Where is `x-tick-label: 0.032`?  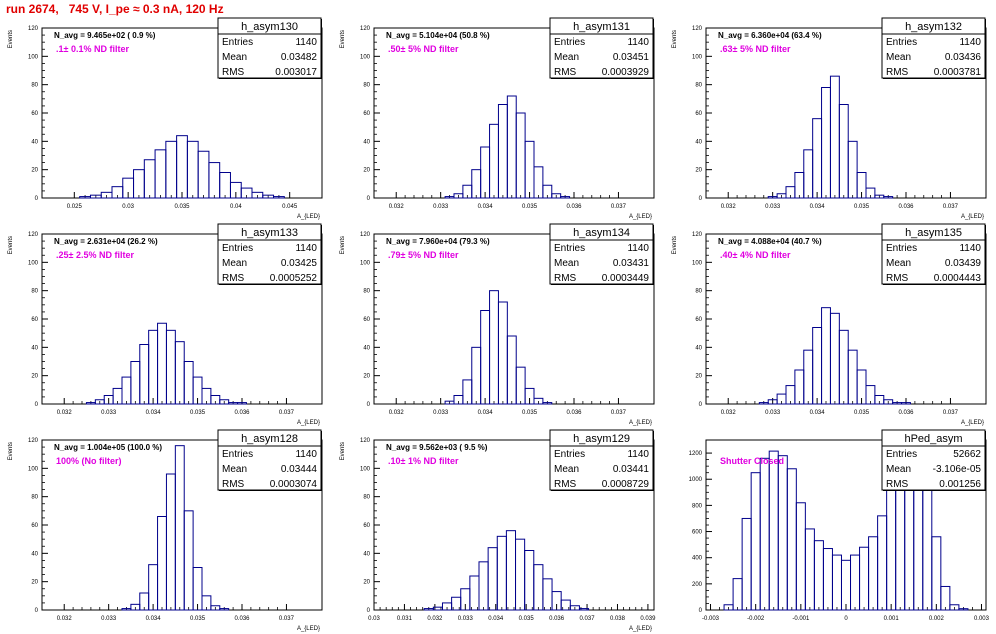
x-tick-label: 0.032 is located at coordinates (397, 207).